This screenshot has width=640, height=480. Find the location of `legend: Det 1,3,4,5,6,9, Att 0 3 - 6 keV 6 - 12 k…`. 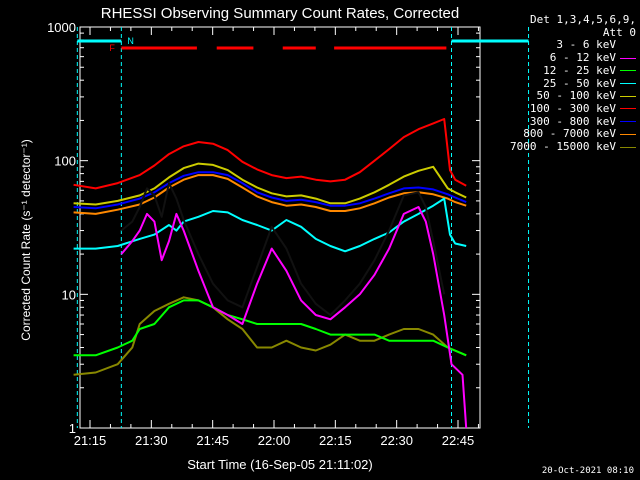

legend: Det 1,3,4,5,6,9, Att 0 3 - 6 keV 6 - 12 k… is located at coordinates (573, 83).